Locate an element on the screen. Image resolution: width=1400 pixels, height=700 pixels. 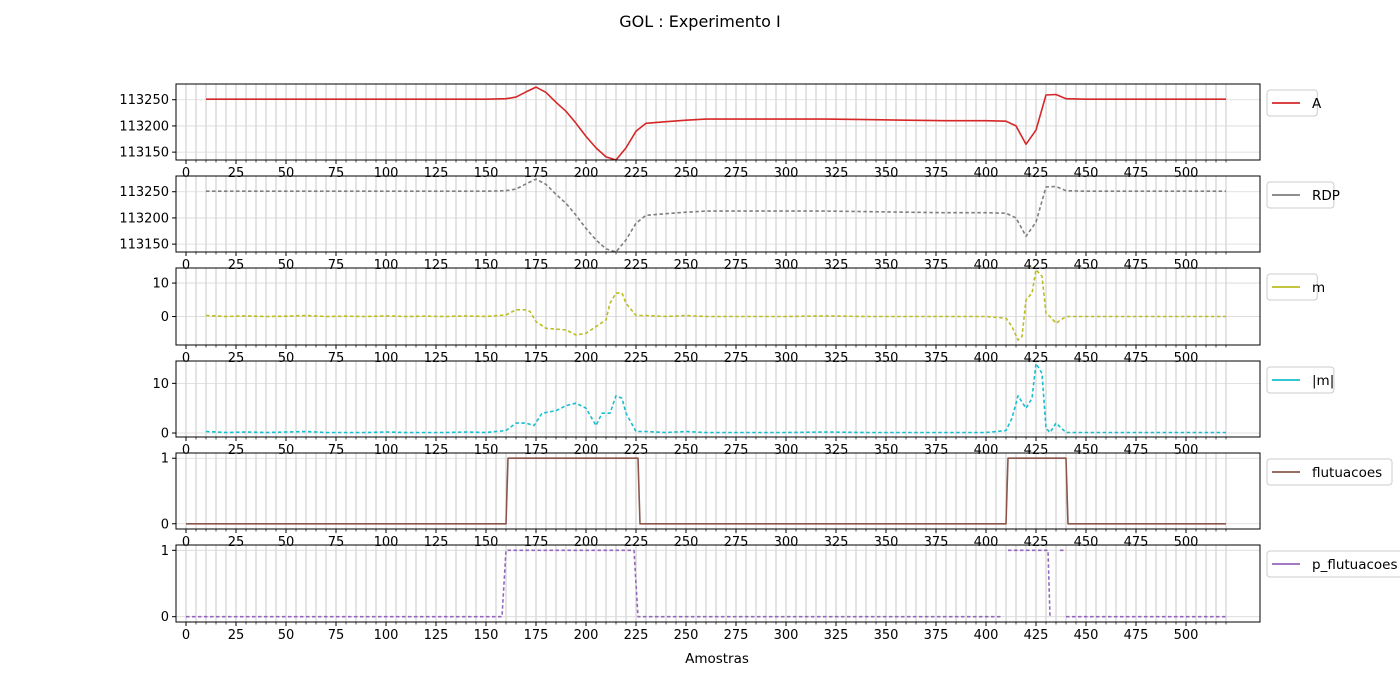
legend-label: p_flutuacoes is located at coordinates (1355, 565).